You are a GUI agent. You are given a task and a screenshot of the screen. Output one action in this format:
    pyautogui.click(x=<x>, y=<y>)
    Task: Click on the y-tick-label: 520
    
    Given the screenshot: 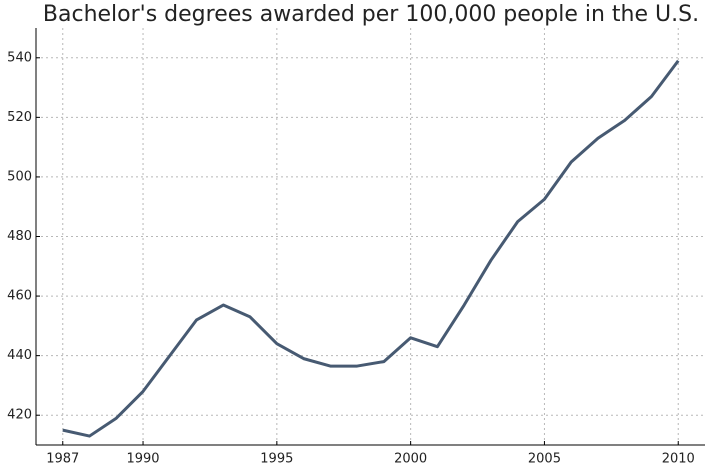 What is the action you would take?
    pyautogui.click(x=19, y=117)
    